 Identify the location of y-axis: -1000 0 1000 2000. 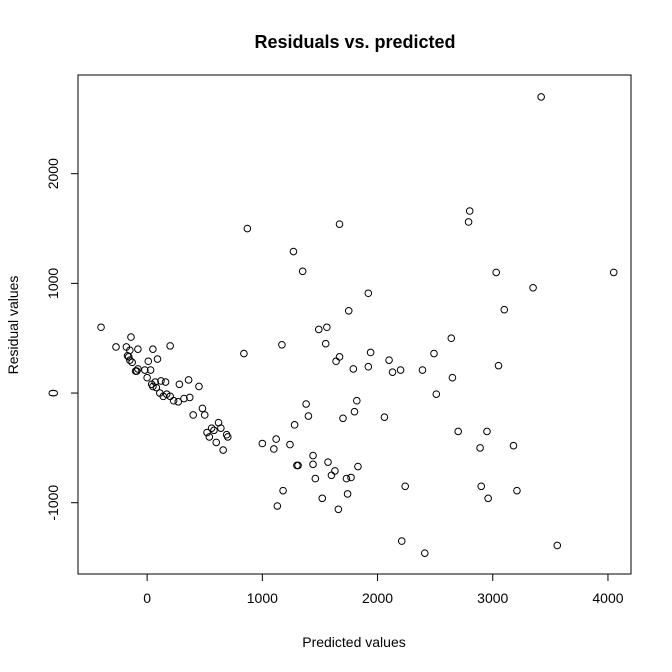
(62, 339).